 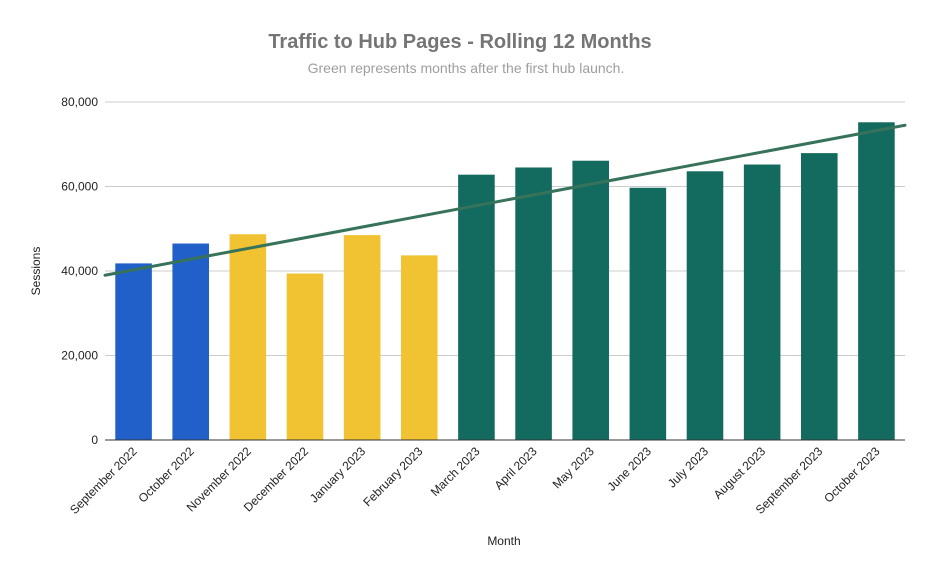 What do you see at coordinates (167, 475) in the screenshot?
I see `x-tick-label: October 2022` at bounding box center [167, 475].